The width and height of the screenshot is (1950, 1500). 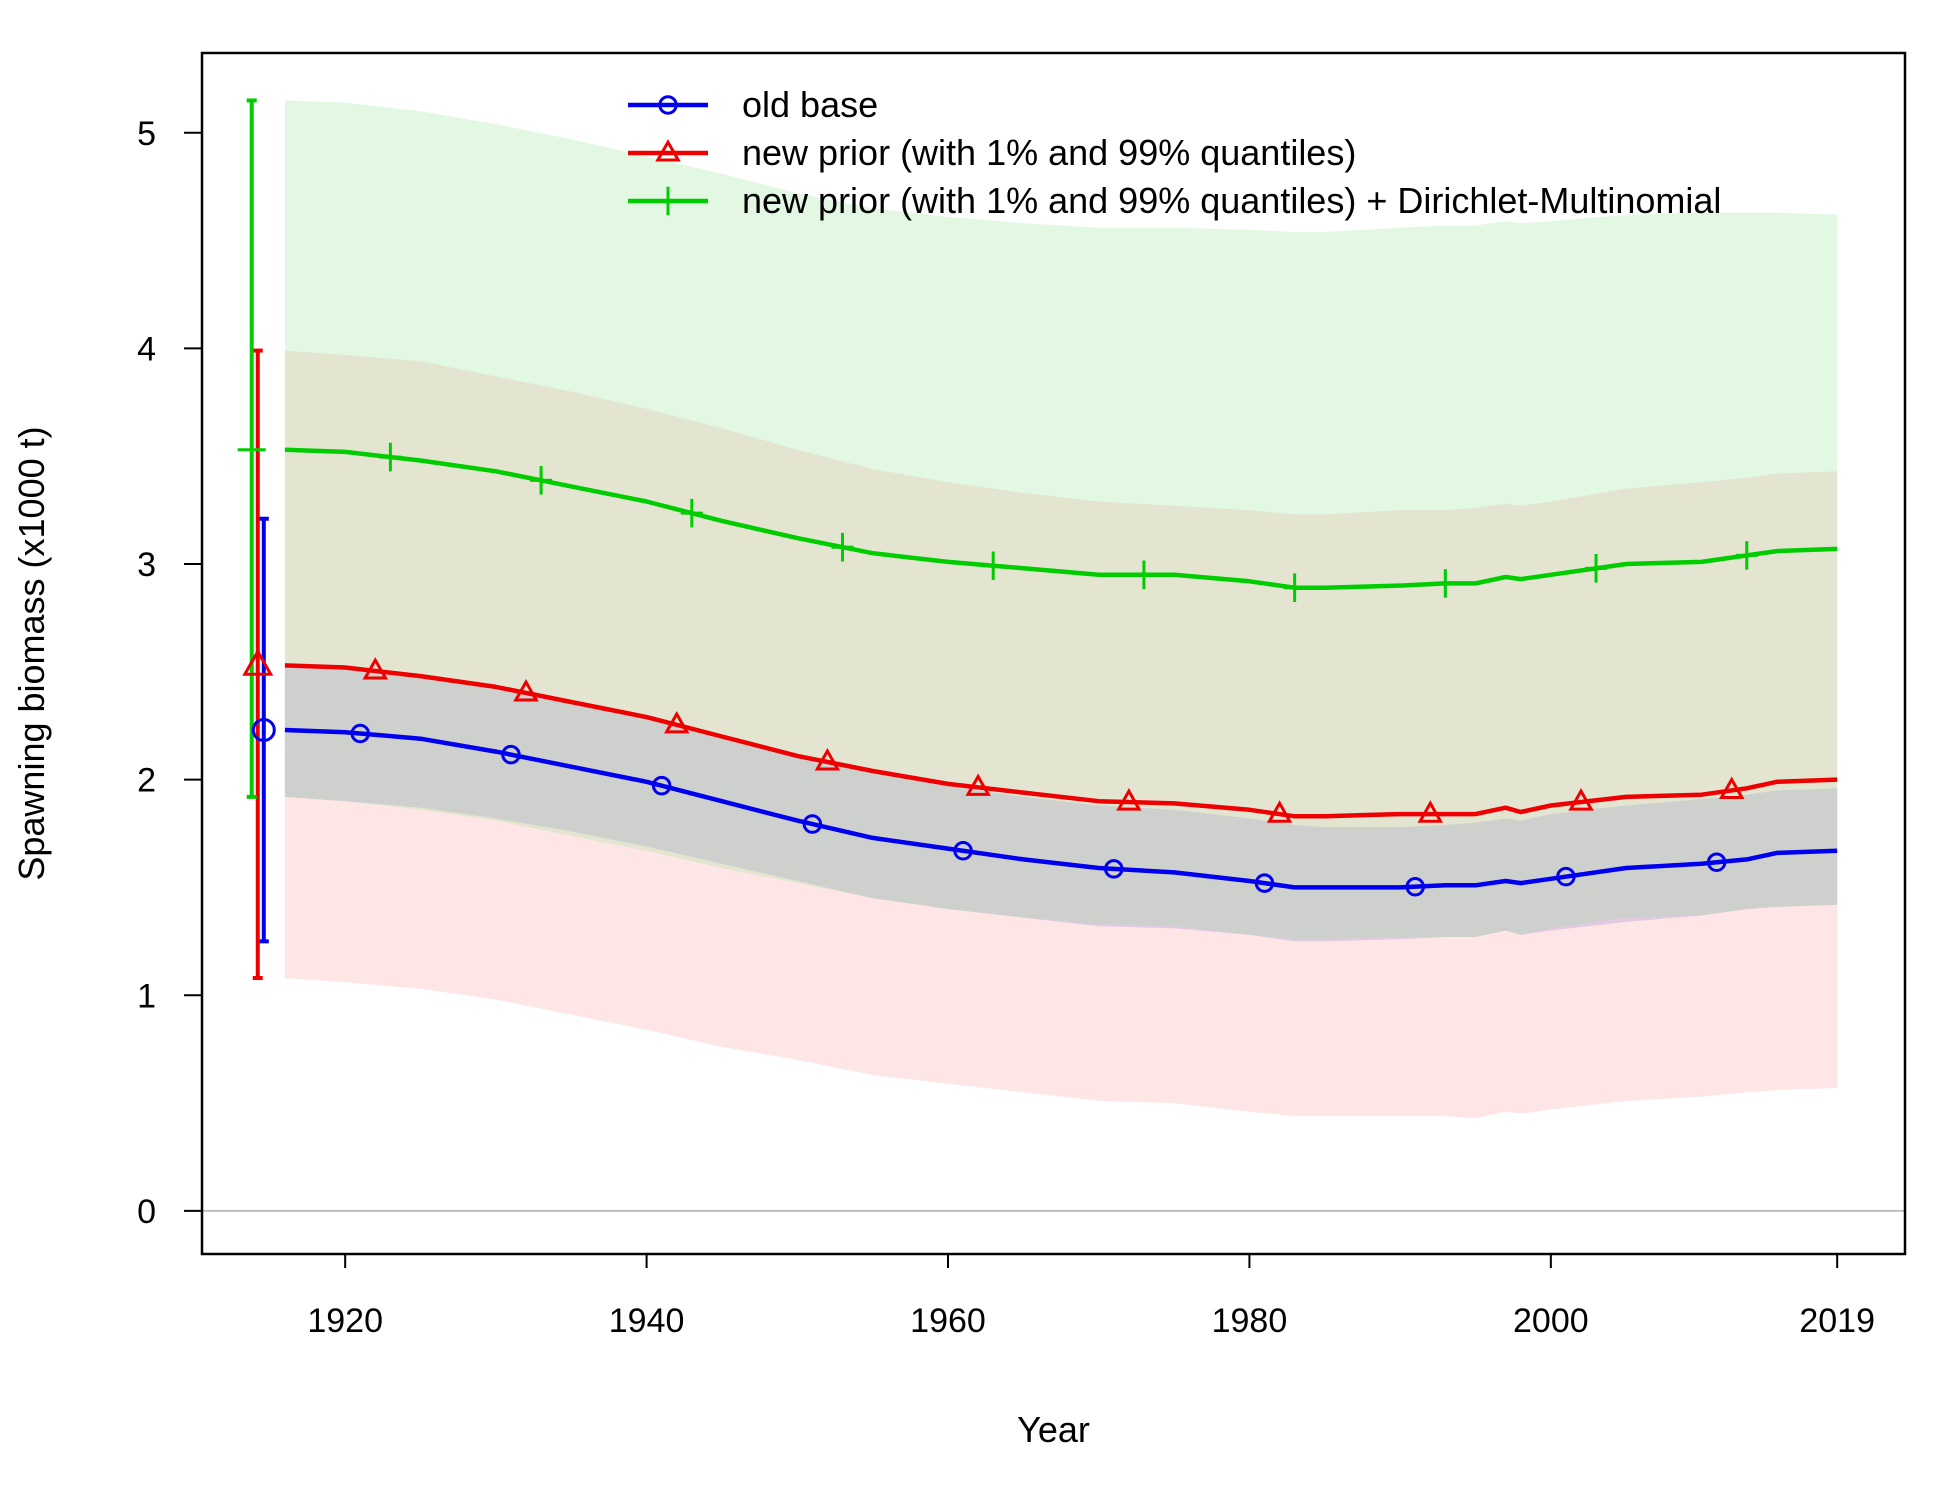 I want to click on series-2-point-1972, so click(x=1129, y=799).